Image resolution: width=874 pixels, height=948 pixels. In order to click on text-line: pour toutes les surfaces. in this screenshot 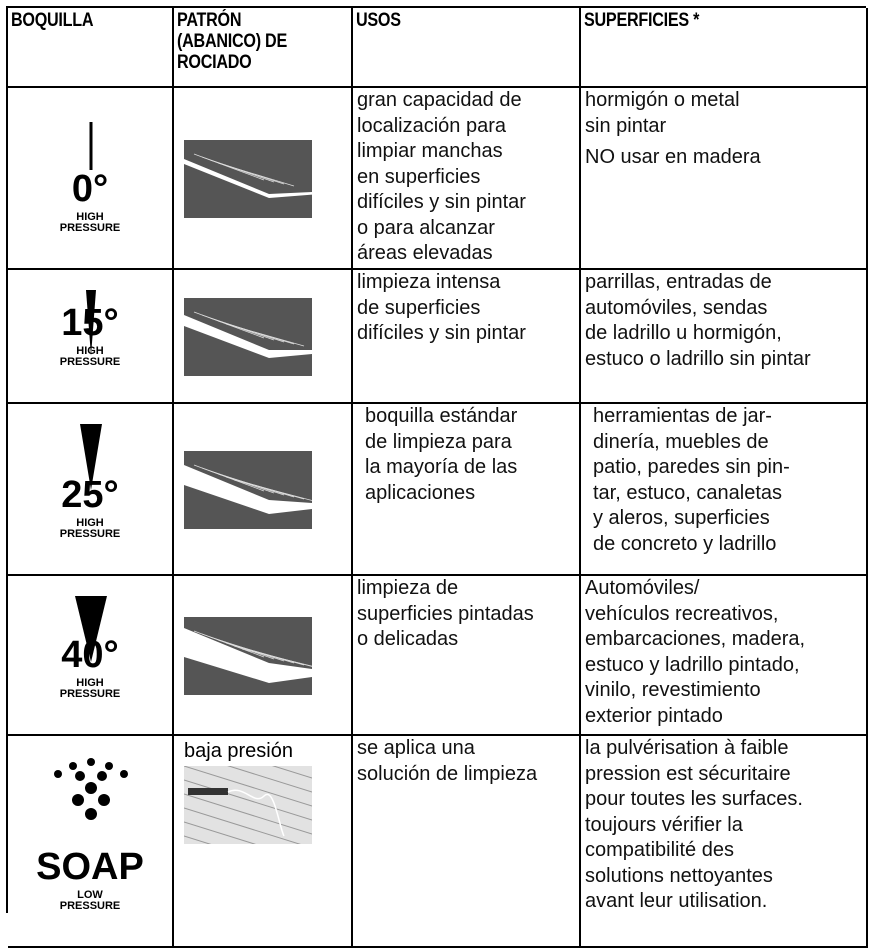, I will do `click(694, 799)`.